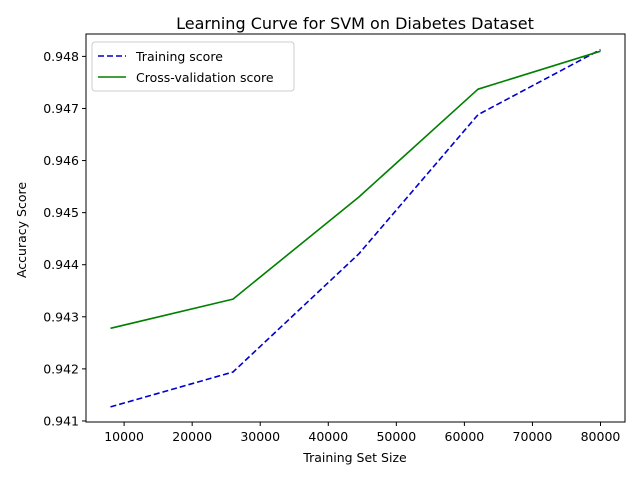 The width and height of the screenshot is (640, 480). I want to click on y-tick-label: 0.942, so click(61, 368).